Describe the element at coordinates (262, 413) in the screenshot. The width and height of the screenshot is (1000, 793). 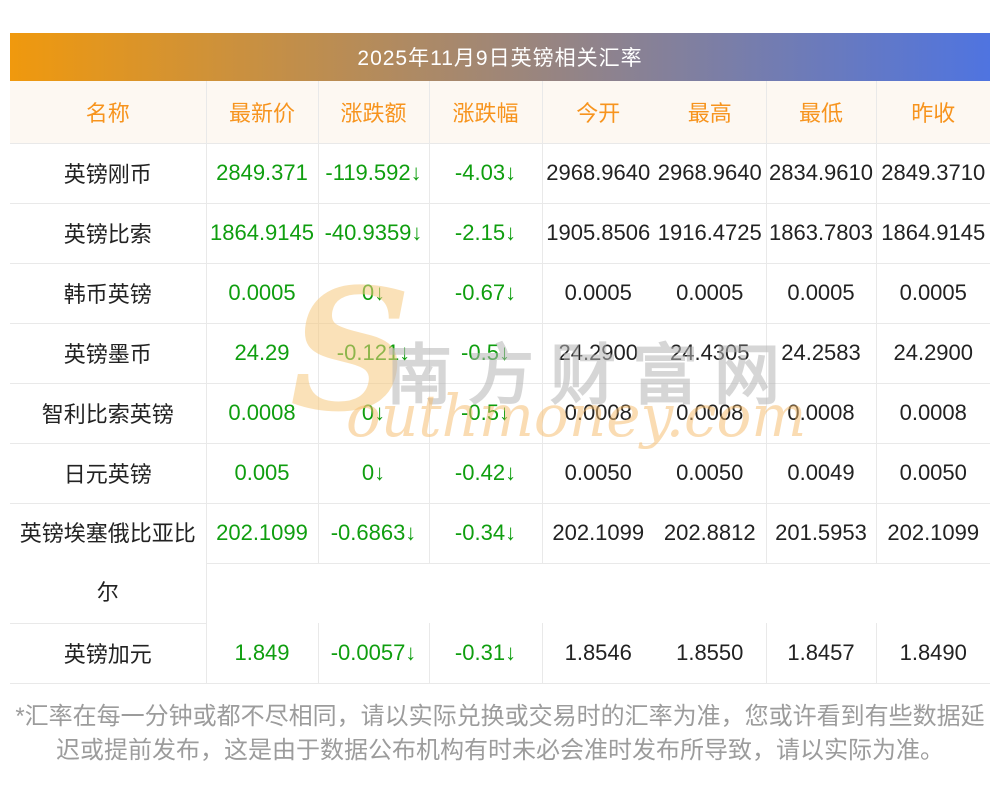
I see `cell-latest: 0.0008` at that location.